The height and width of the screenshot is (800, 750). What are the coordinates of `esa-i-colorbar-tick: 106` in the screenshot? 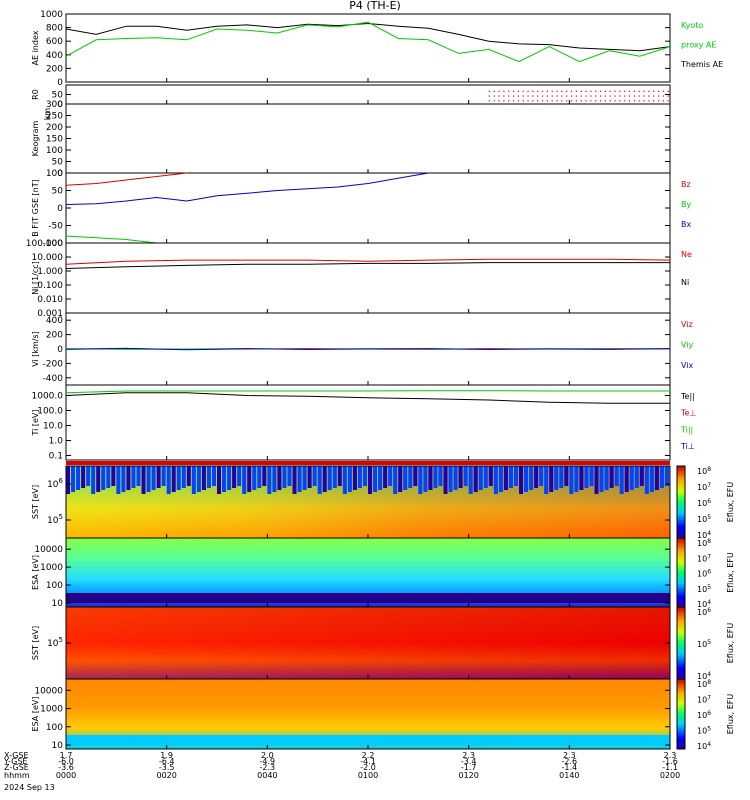 It's located at (704, 715).